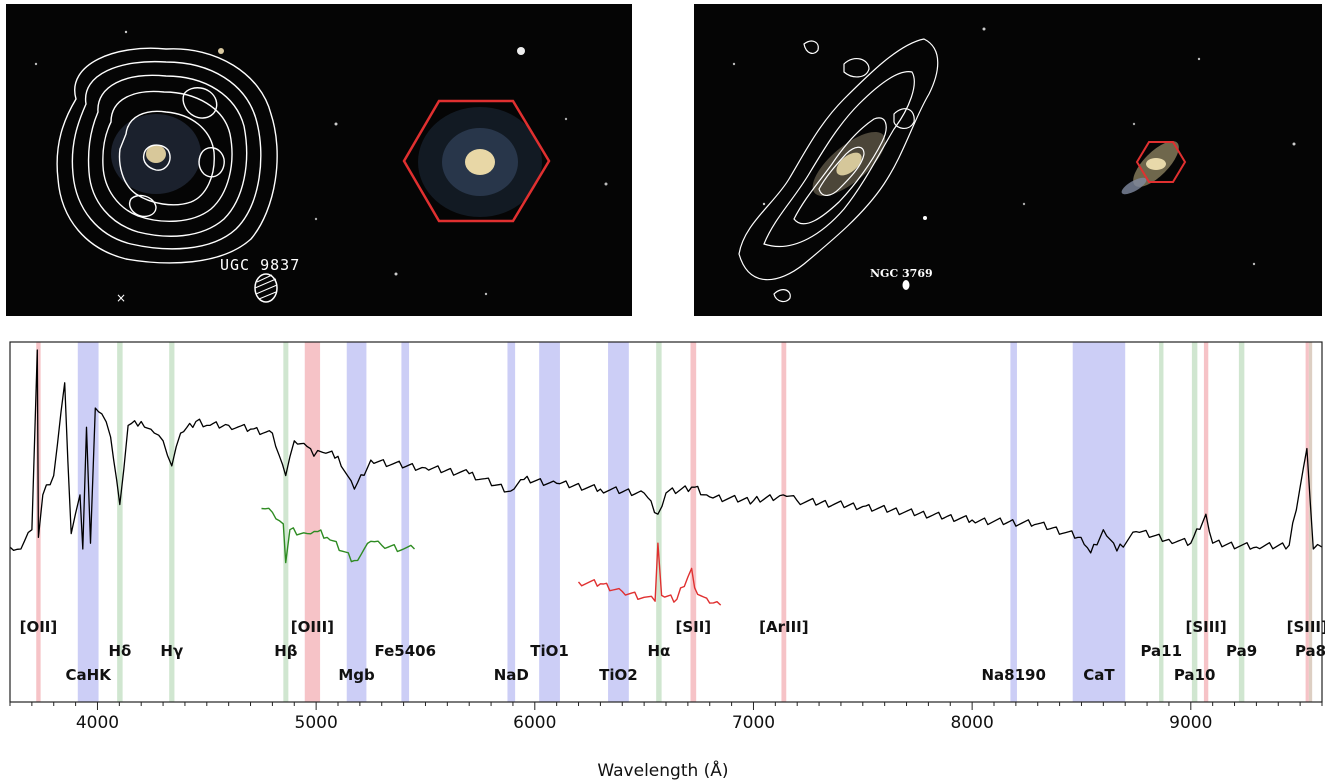 This screenshot has height=784, width=1325. Describe the element at coordinates (534, 723) in the screenshot. I see `tick-label-6000: 6000` at that location.